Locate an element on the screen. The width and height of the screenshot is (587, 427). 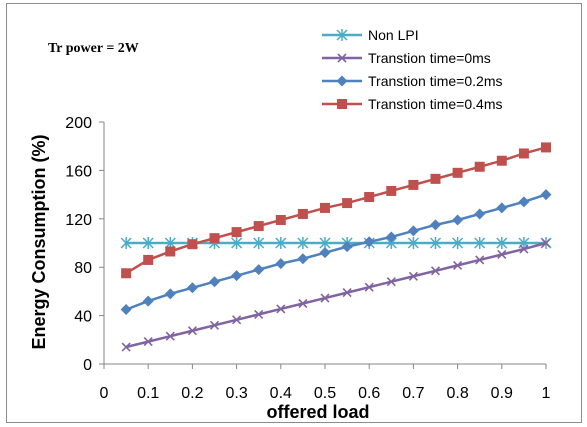
x-tick-label: 0.4 is located at coordinates (281, 393).